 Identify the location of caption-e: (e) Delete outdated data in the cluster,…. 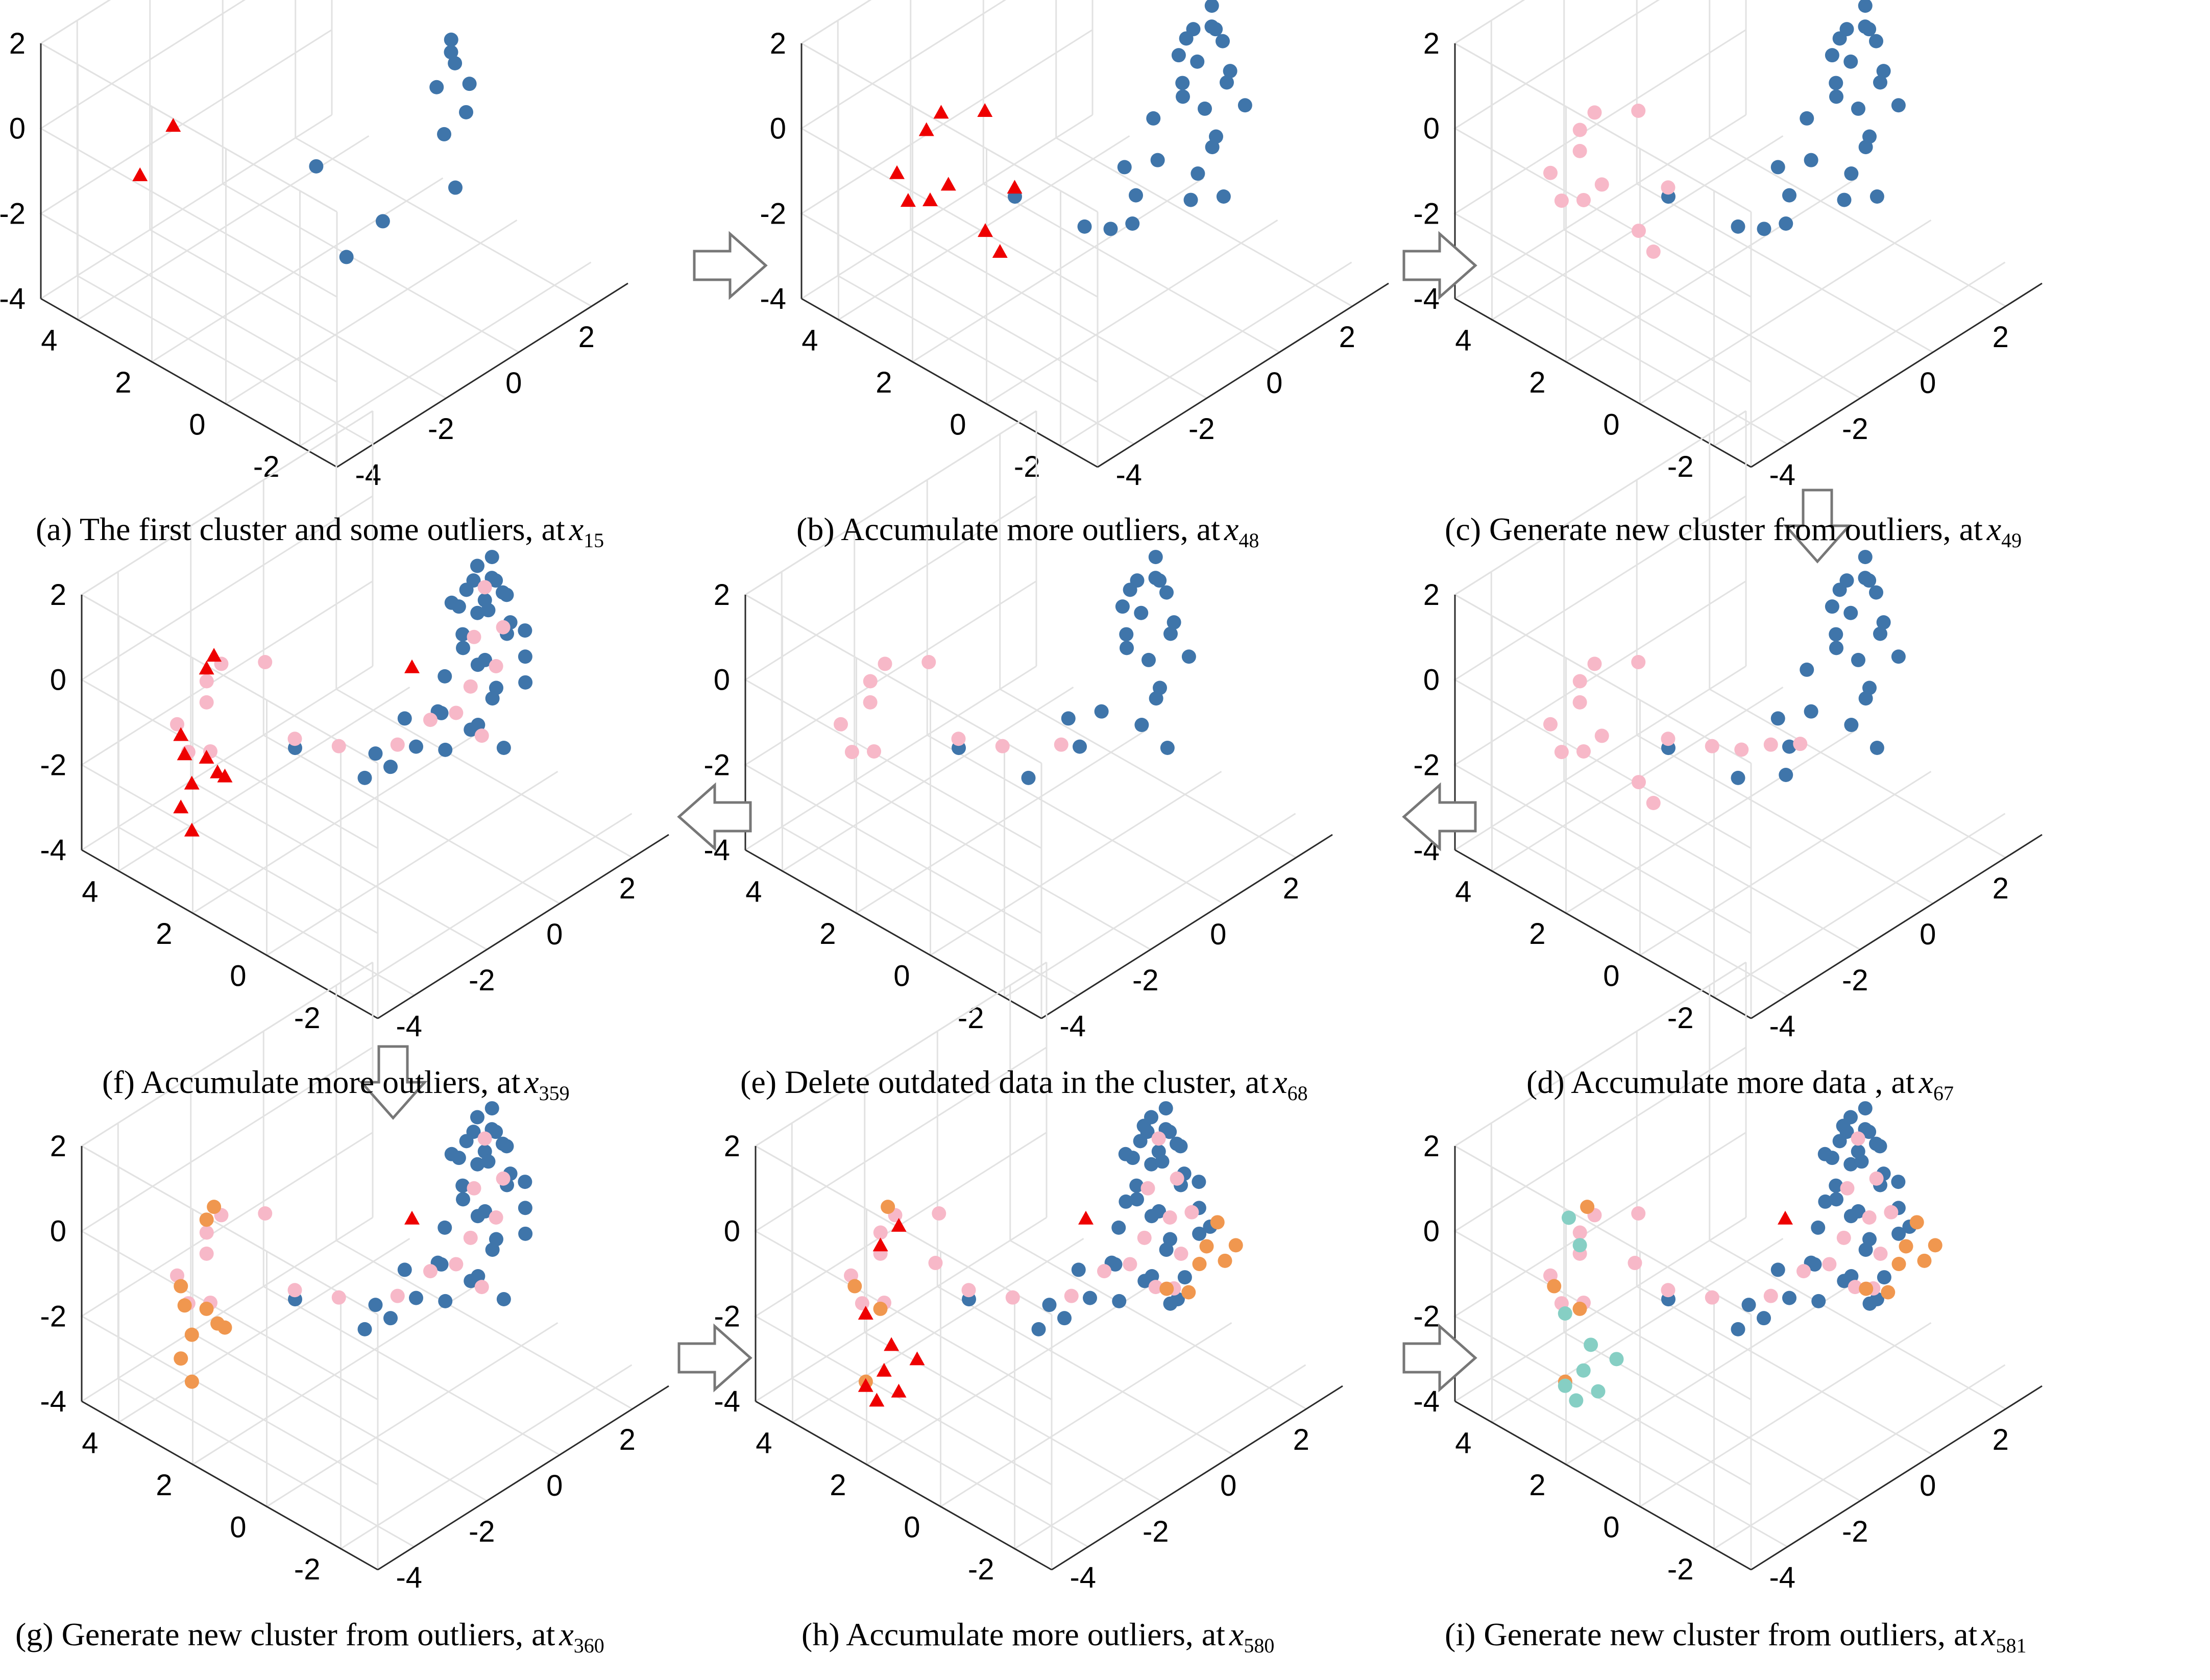
(1024, 1085).